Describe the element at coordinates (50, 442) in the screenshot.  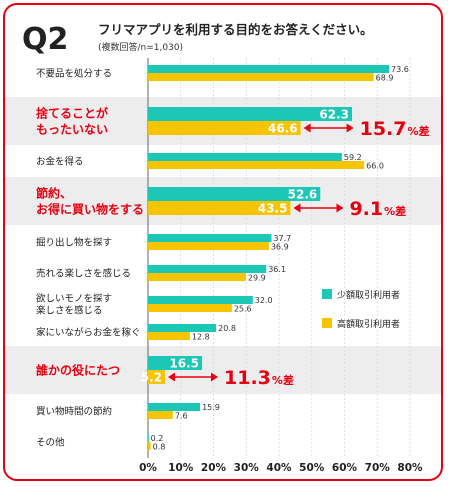
I see `category-label: その他` at that location.